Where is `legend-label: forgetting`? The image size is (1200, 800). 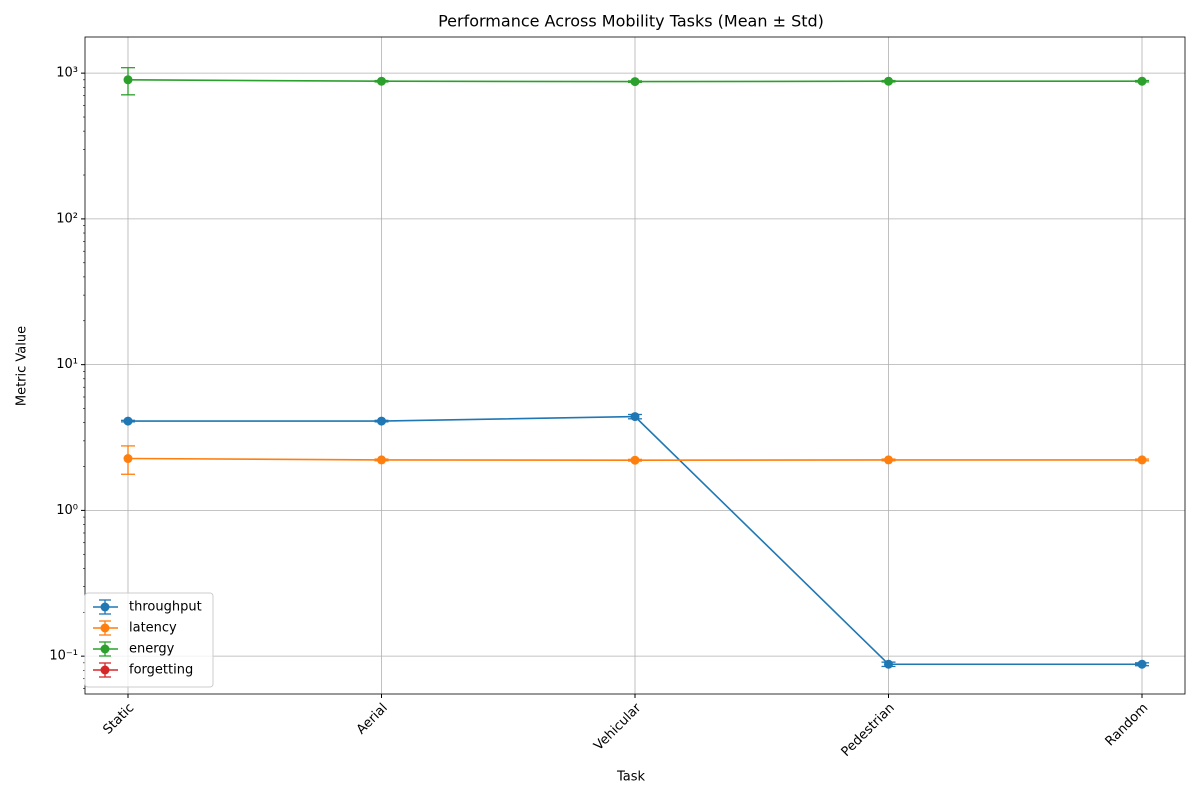
legend-label: forgetting is located at coordinates (161, 670).